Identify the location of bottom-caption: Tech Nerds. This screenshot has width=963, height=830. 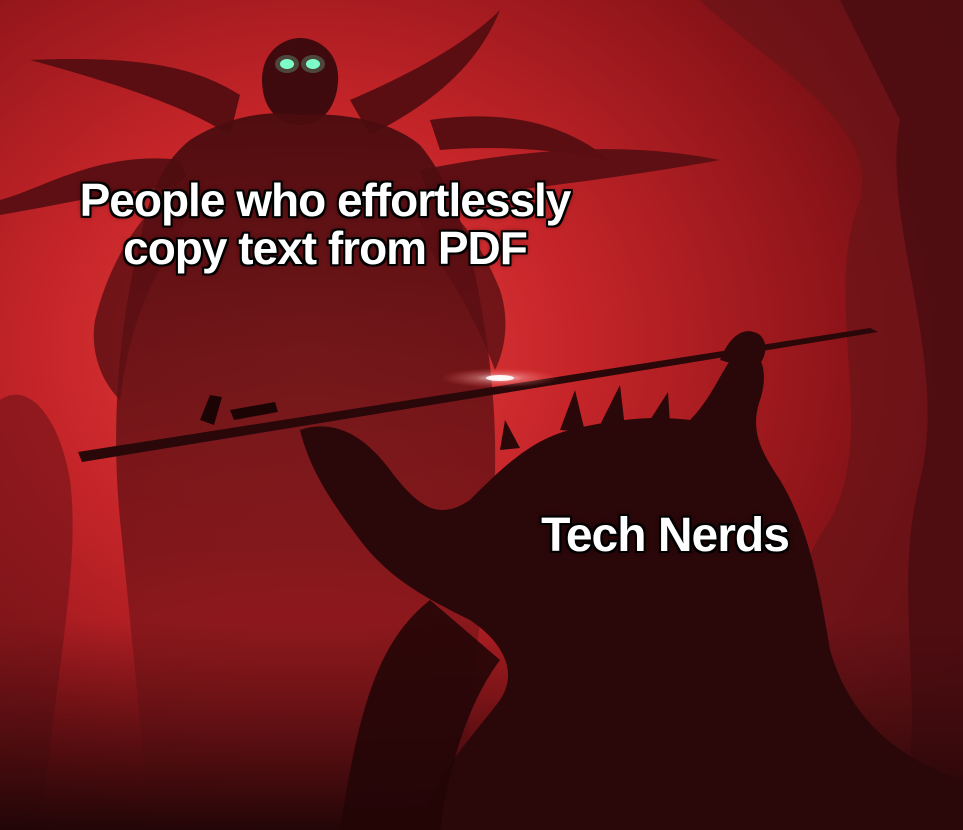
(665, 535).